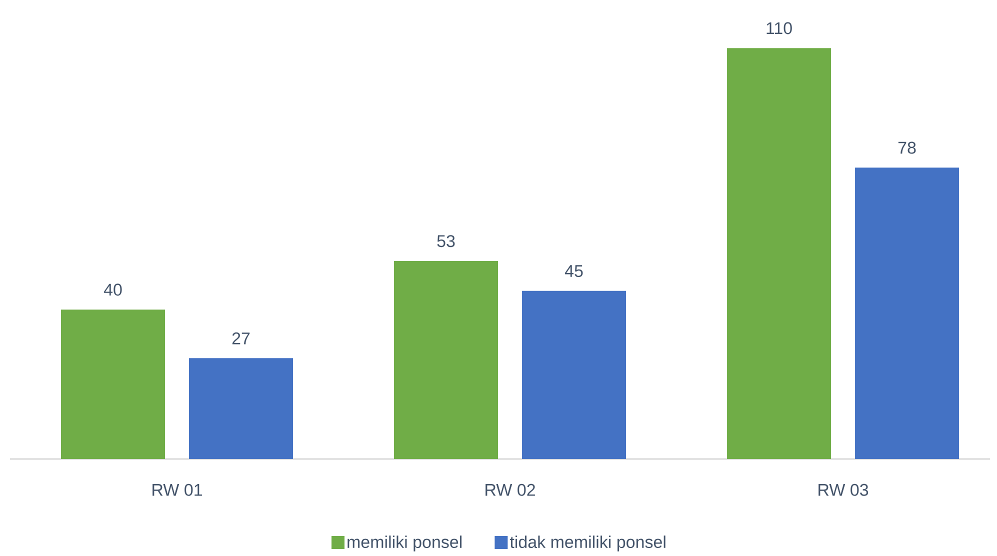 This screenshot has height=556, width=997. Describe the element at coordinates (113, 290) in the screenshot. I see `data-label: 40` at that location.